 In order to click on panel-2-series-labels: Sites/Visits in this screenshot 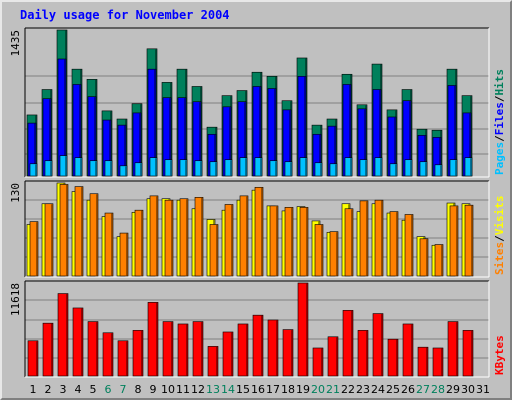, I will do `click(499, 236)`.